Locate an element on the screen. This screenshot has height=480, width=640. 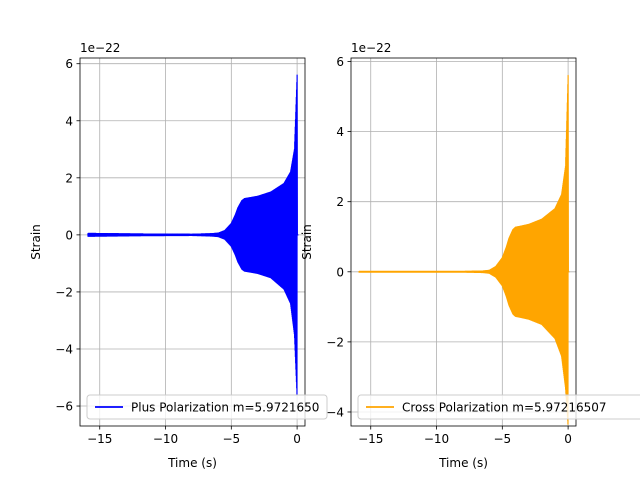
legend-label: Cross Polarization m=5.97216507 is located at coordinates (504, 408).